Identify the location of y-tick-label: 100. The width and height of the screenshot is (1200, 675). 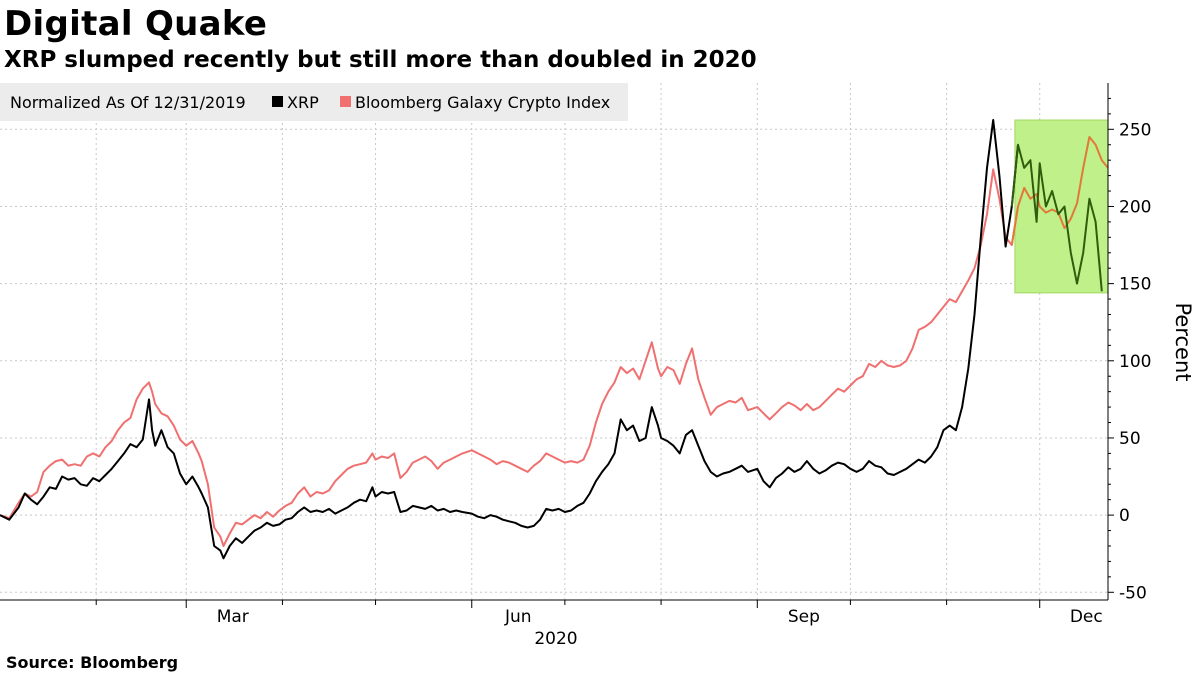
(1135, 362).